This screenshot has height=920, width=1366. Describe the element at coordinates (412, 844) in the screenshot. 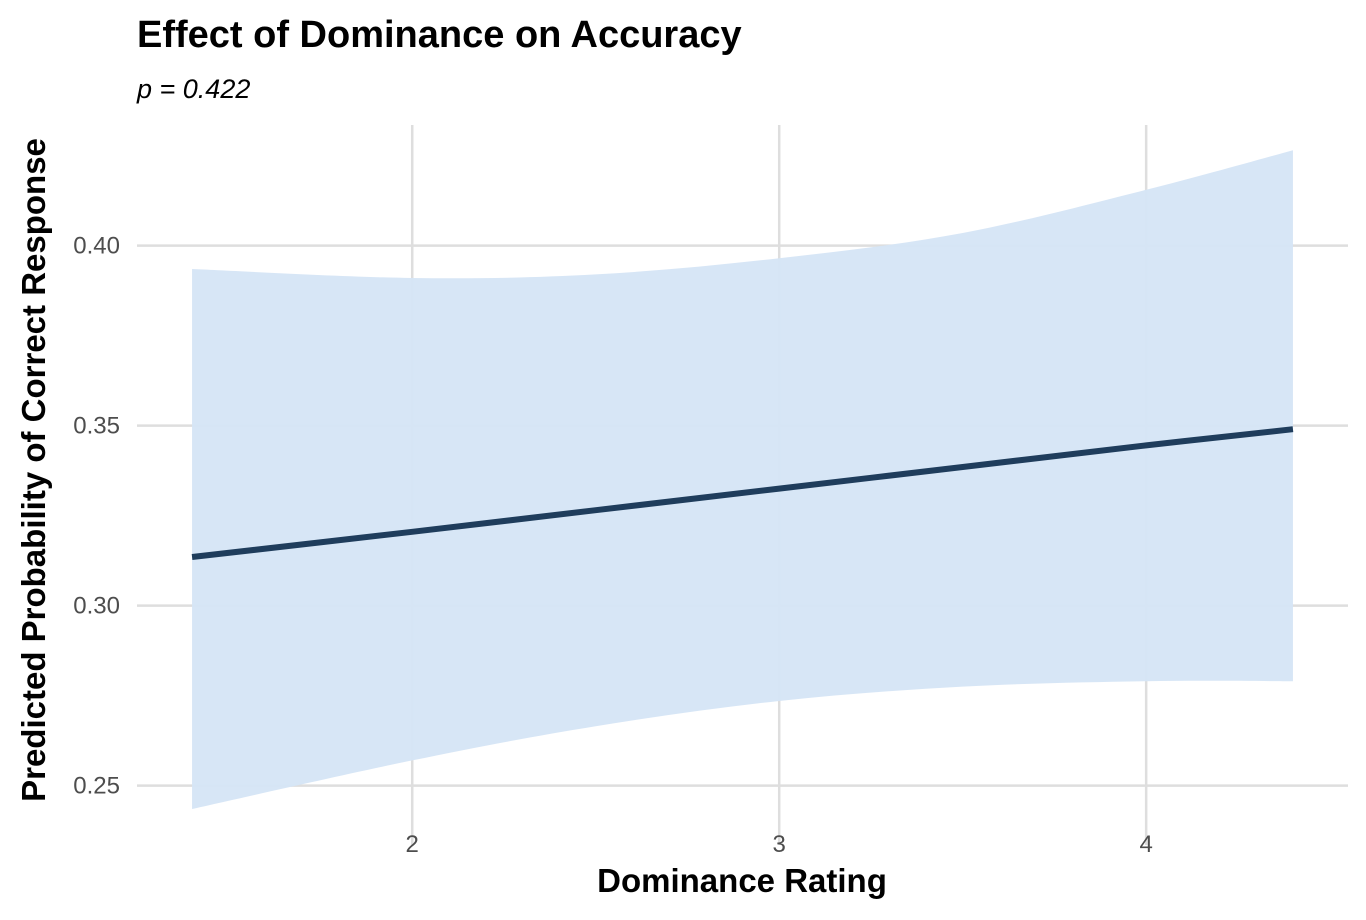

I see `x-tick-label: 2` at that location.